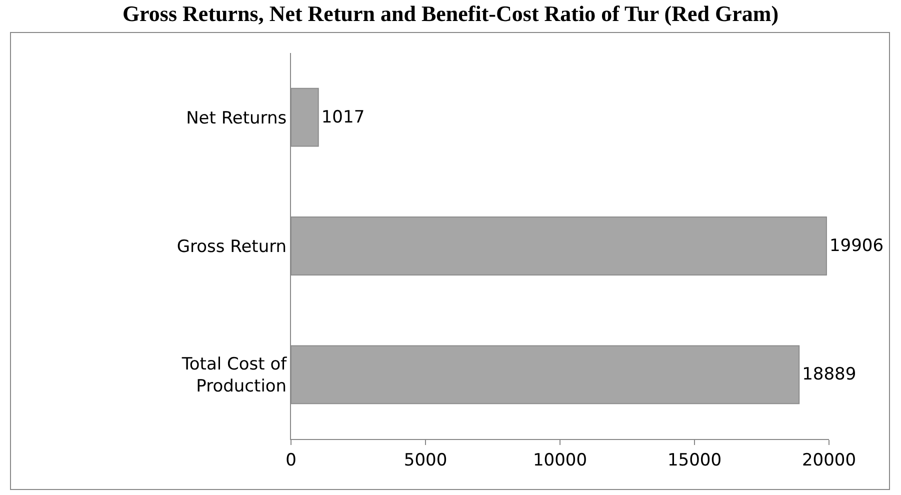  Describe the element at coordinates (426, 460) in the screenshot. I see `x-tick-label: 5000` at that location.